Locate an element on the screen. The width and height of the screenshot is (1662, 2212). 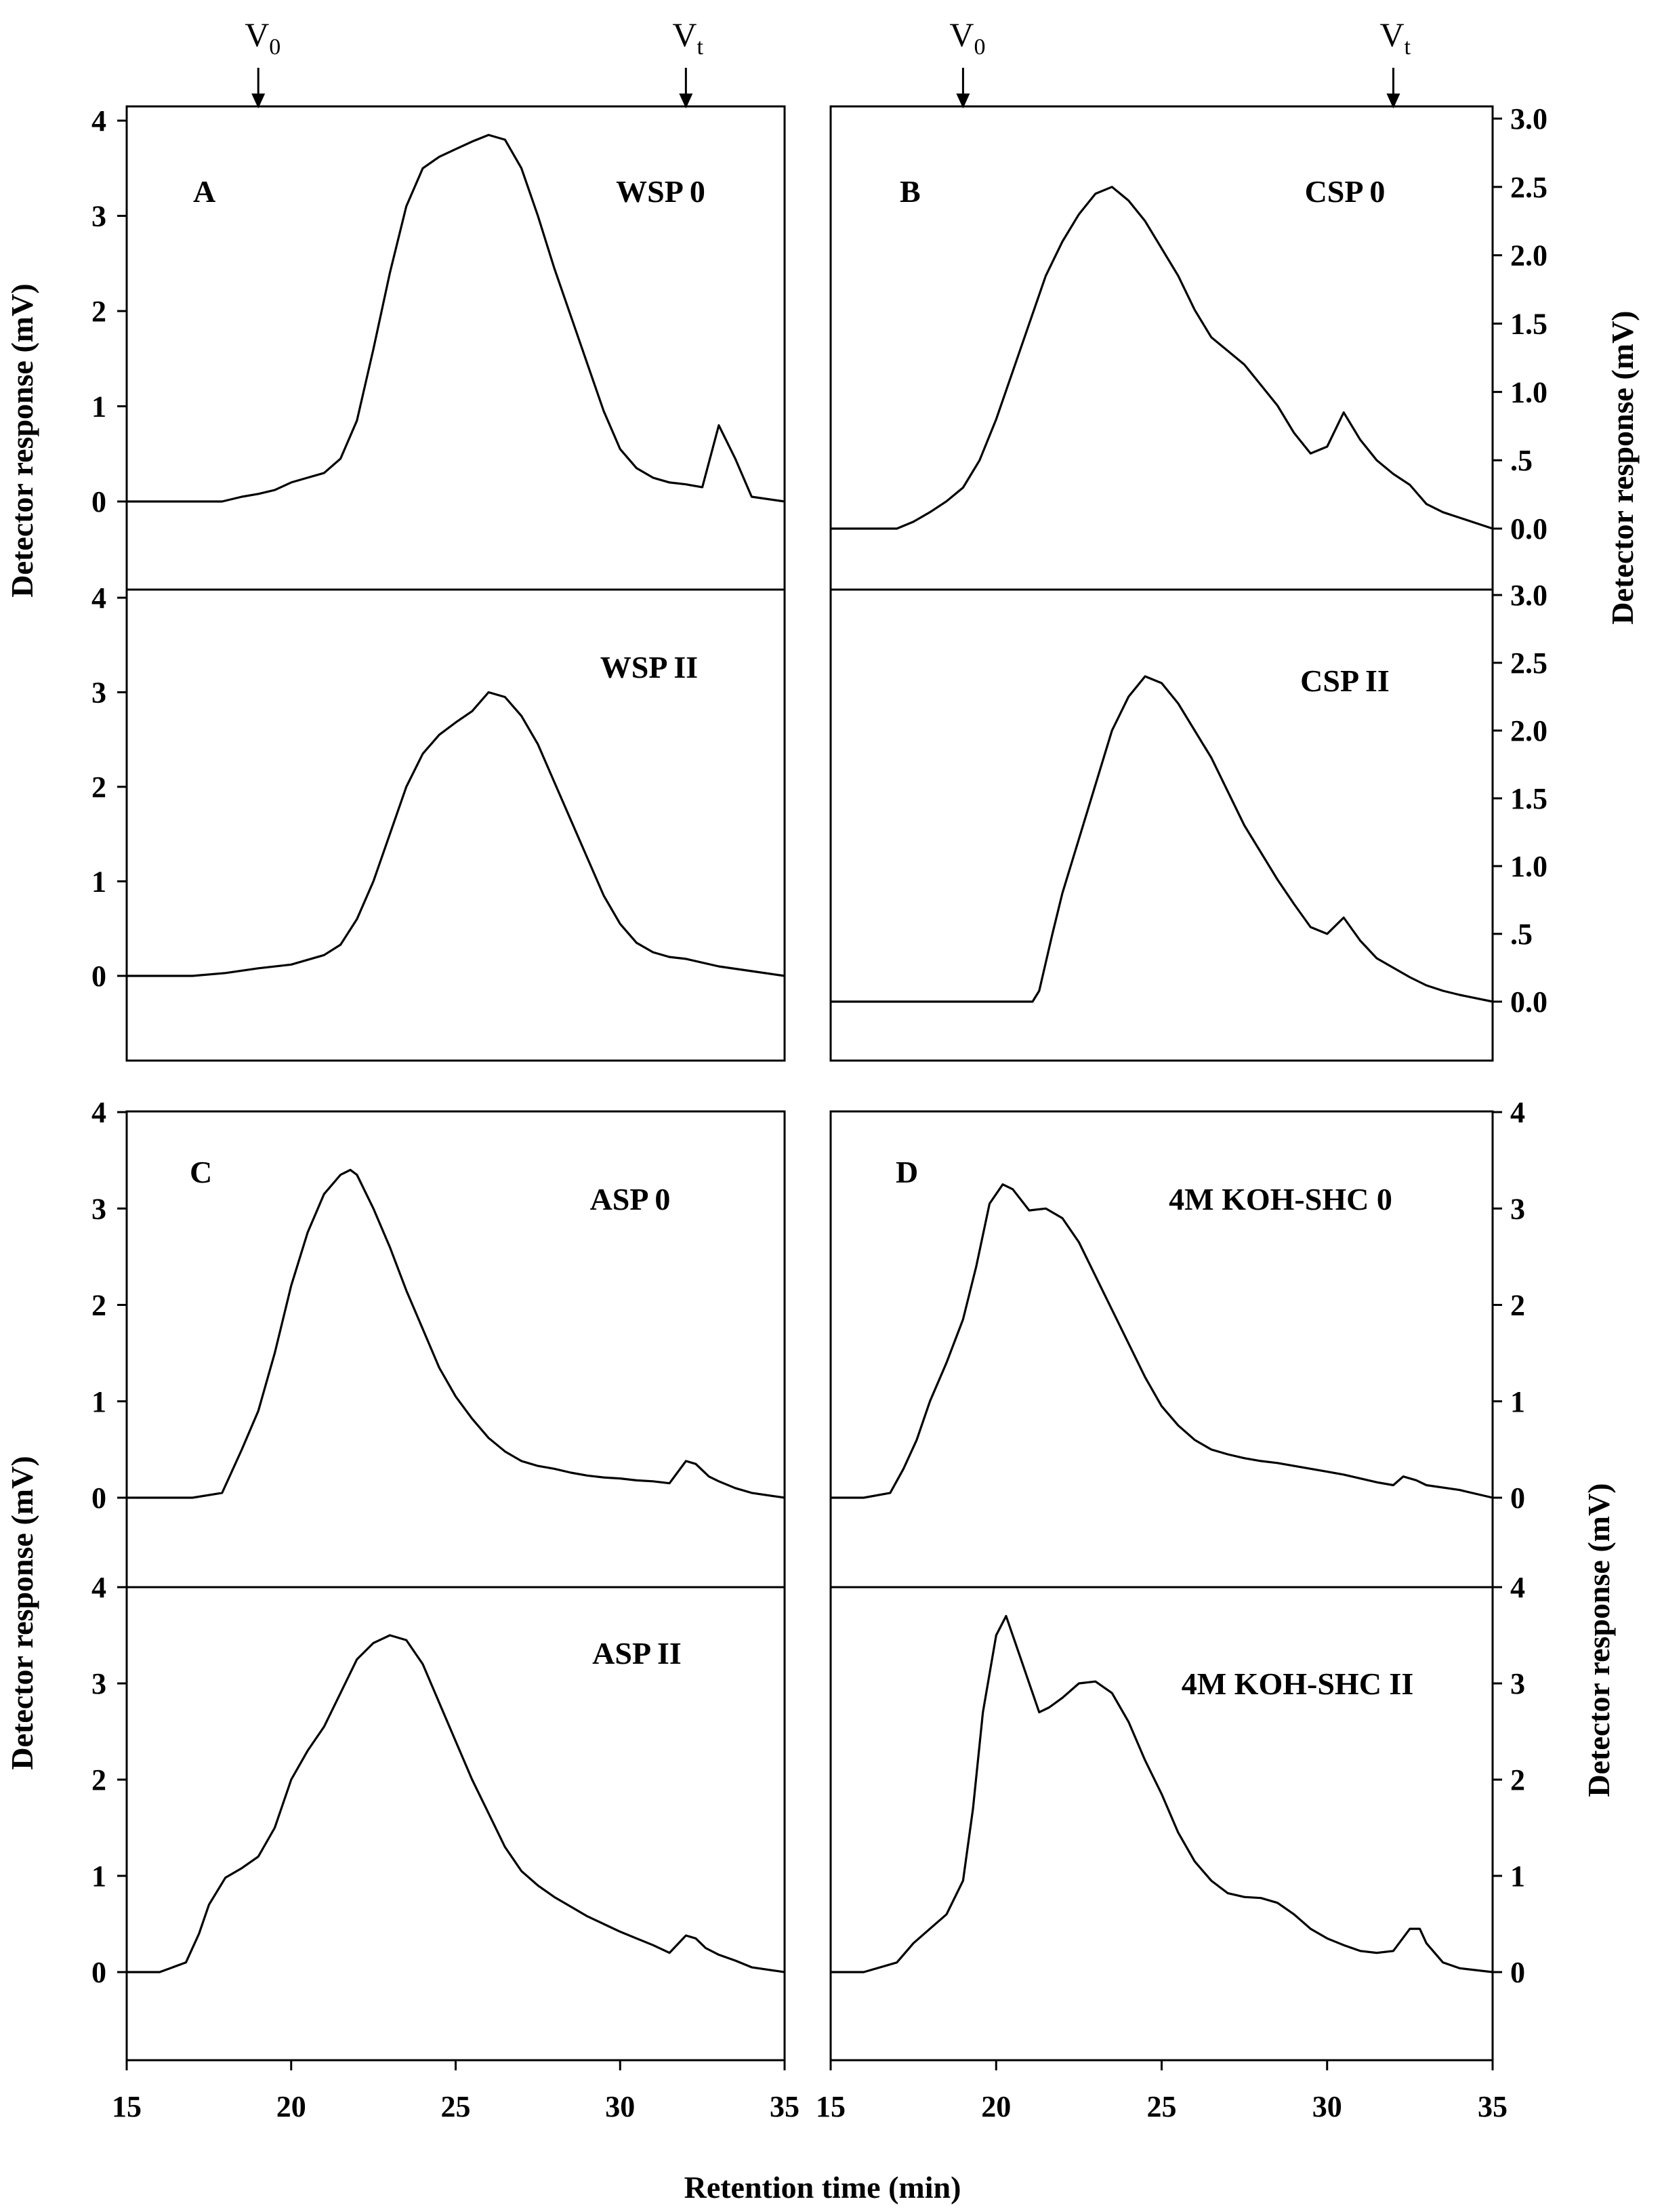
series-line-asp-ii is located at coordinates (456, 1804).